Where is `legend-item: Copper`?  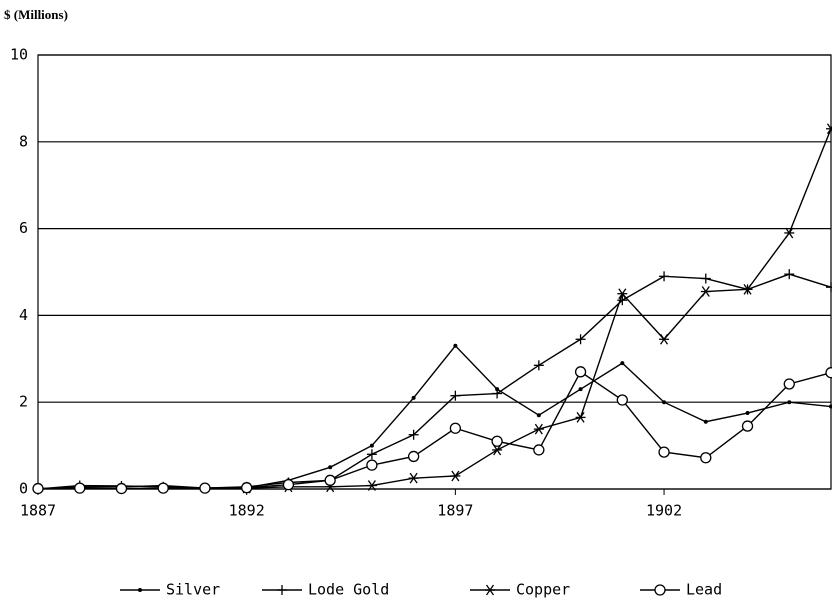
legend-item: Copper is located at coordinates (520, 590).